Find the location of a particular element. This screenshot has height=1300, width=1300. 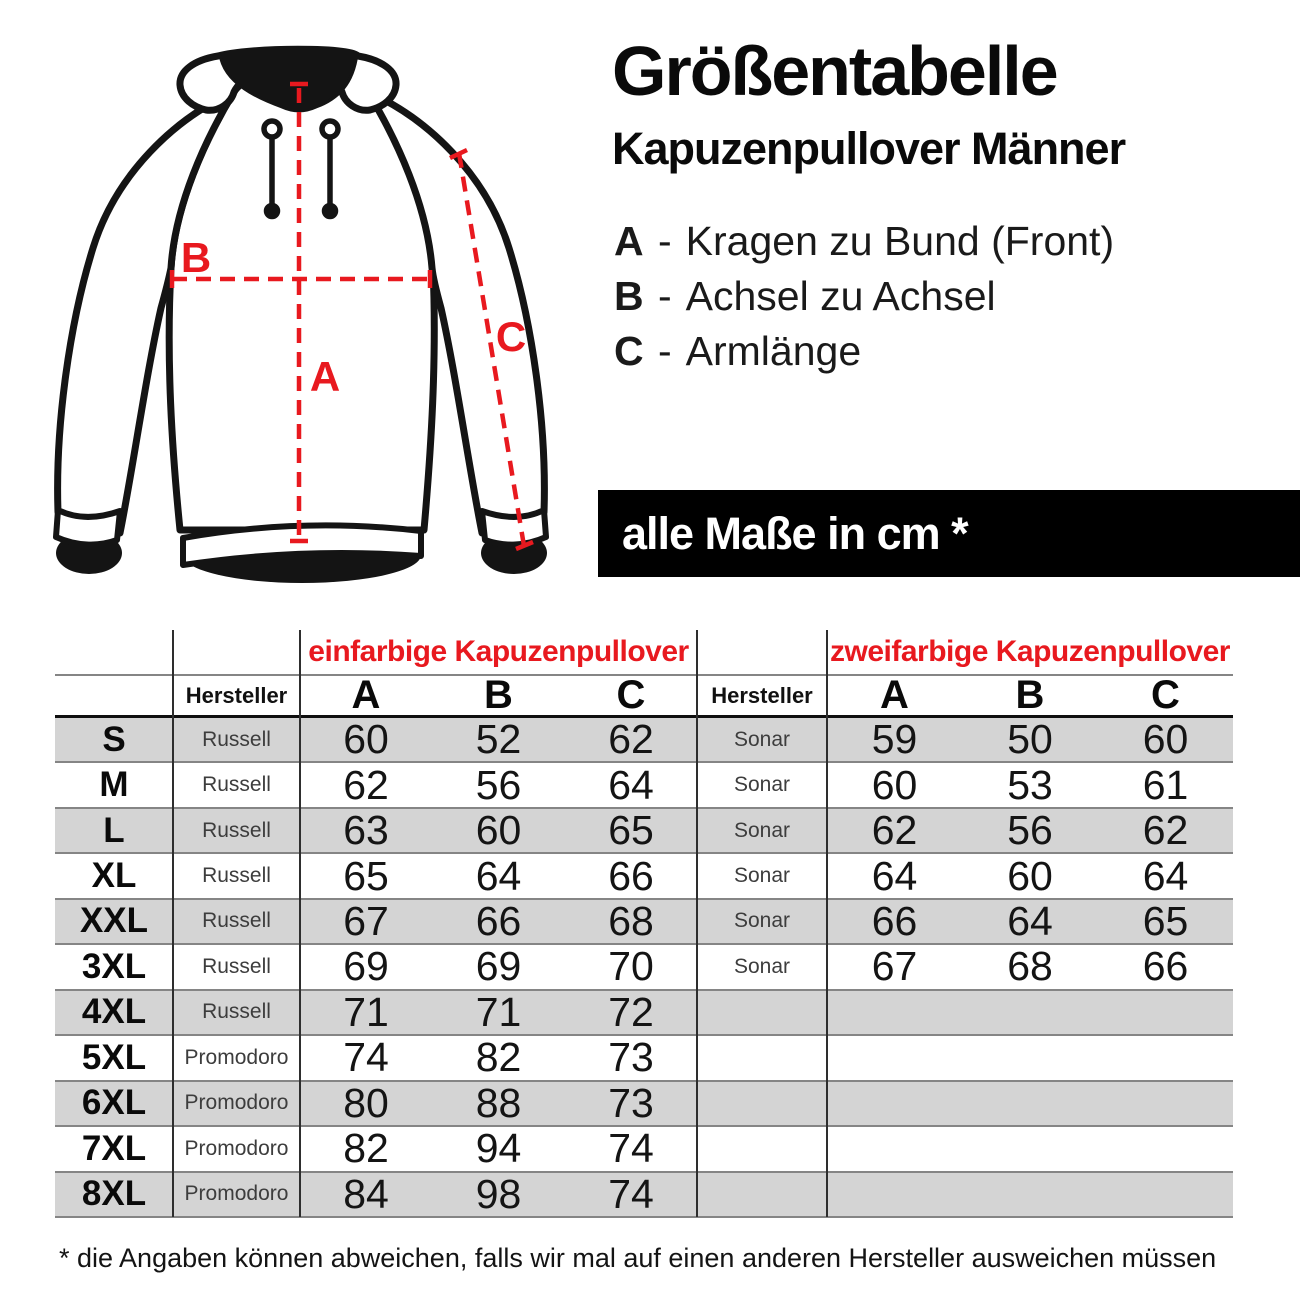

size-cell: XXL is located at coordinates (114, 921).